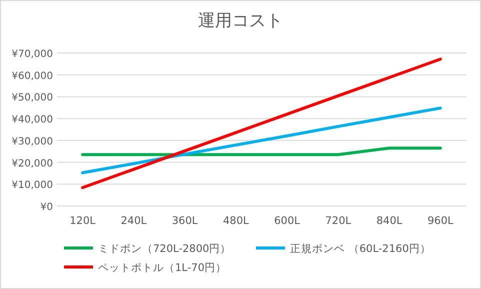 This screenshot has height=289, width=481. I want to click on y-tick-label: ¥20,000, so click(32, 164).